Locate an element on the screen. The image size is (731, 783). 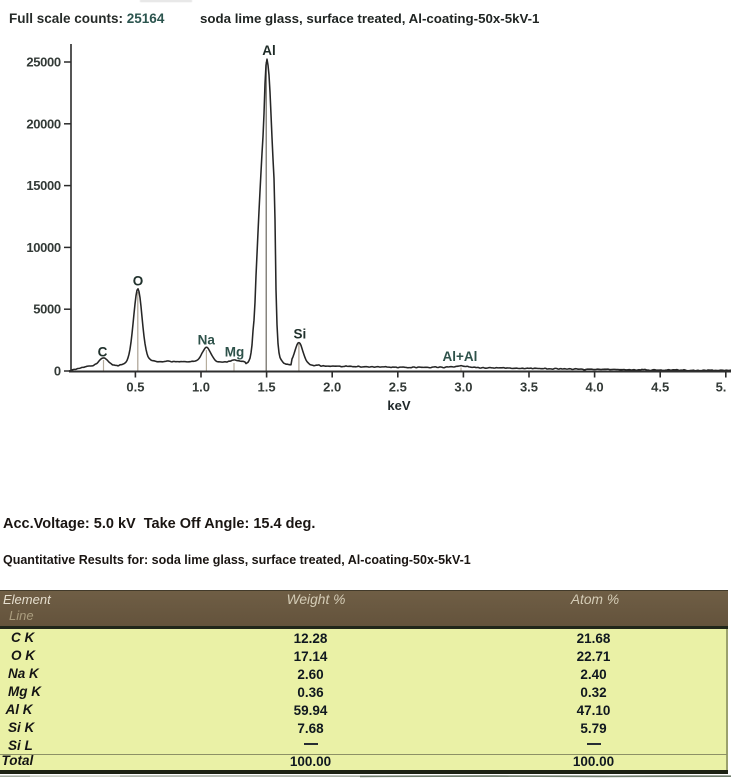
svg-text: O is located at coordinates (138, 281).